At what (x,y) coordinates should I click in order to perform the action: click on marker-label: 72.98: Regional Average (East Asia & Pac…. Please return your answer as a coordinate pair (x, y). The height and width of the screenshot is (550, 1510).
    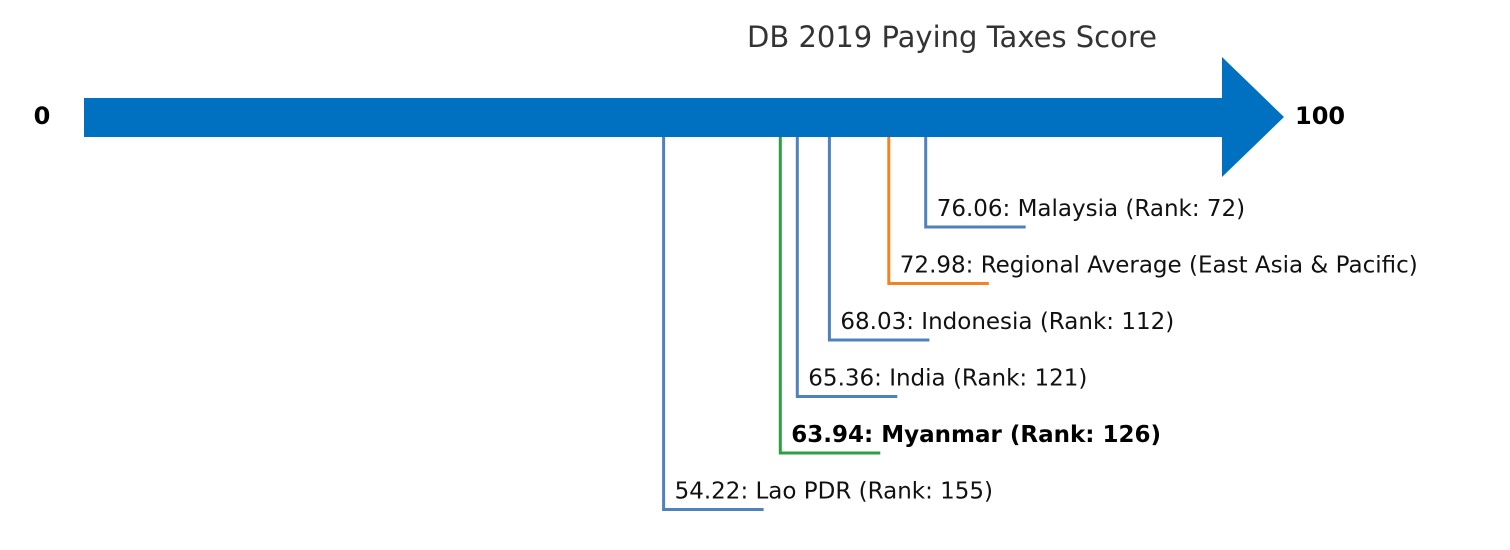
    Looking at the image, I should click on (1159, 266).